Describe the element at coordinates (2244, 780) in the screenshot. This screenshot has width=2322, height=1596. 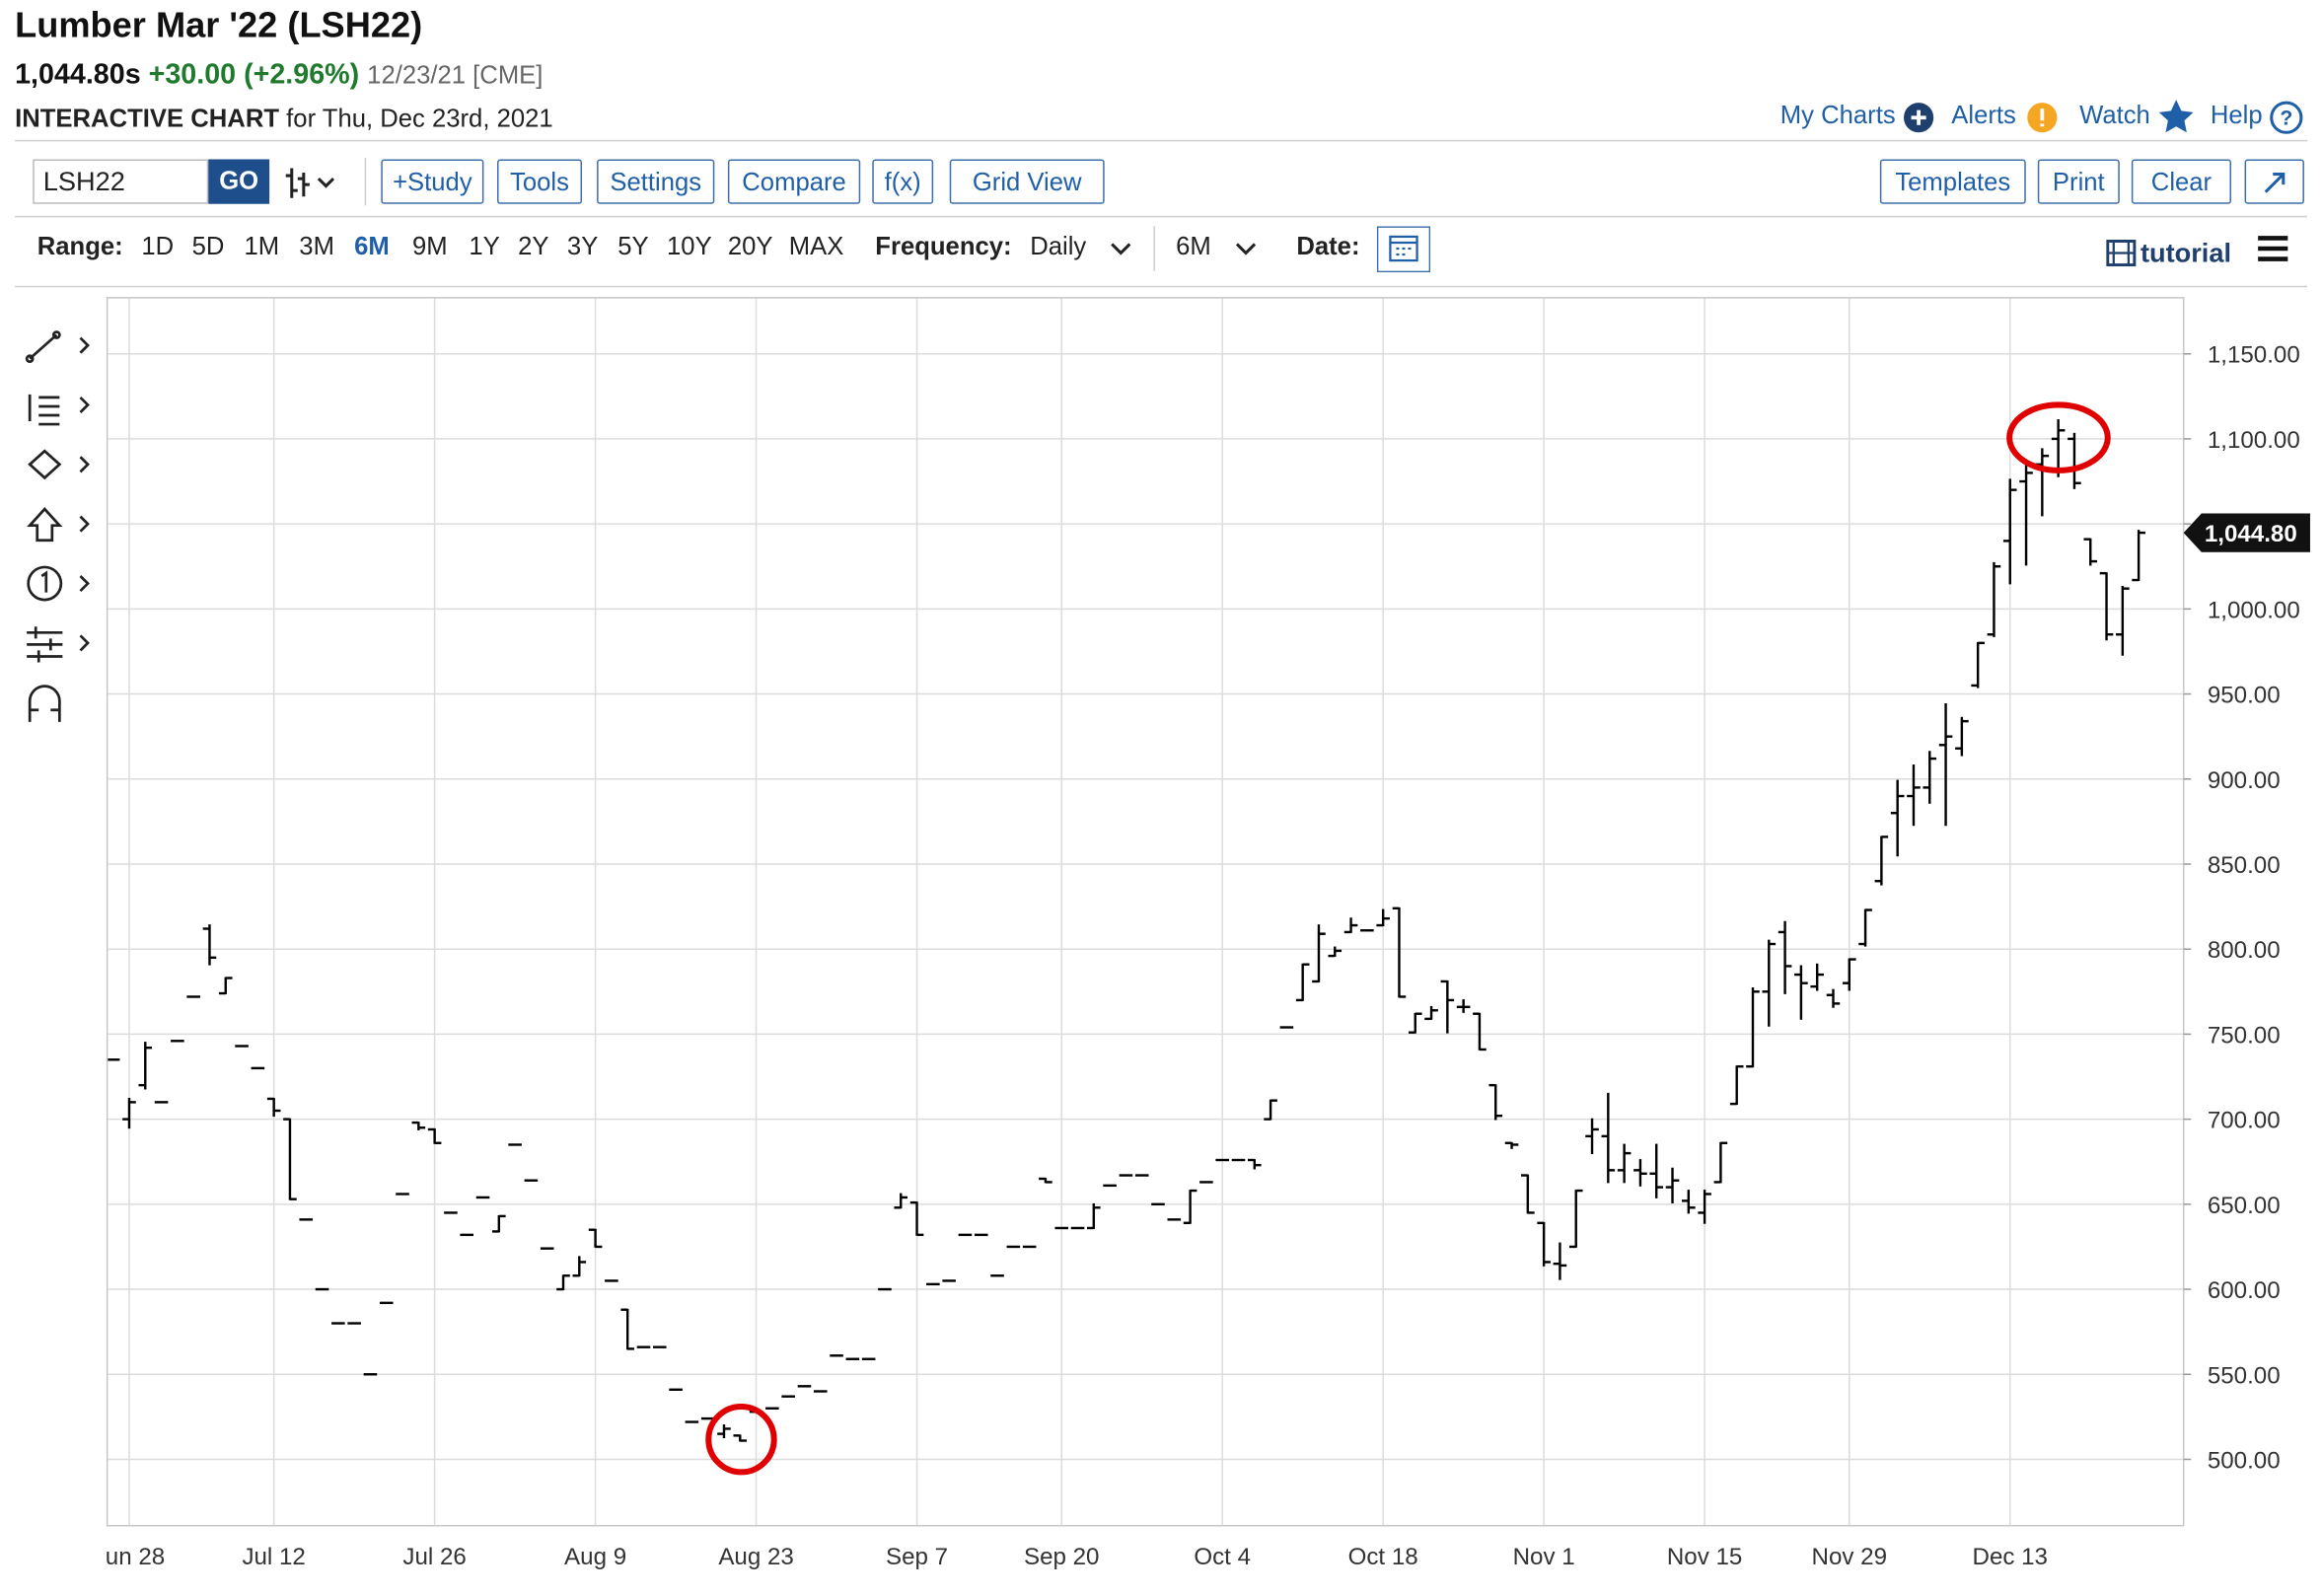
I see `y-tick-label: 900.00` at that location.